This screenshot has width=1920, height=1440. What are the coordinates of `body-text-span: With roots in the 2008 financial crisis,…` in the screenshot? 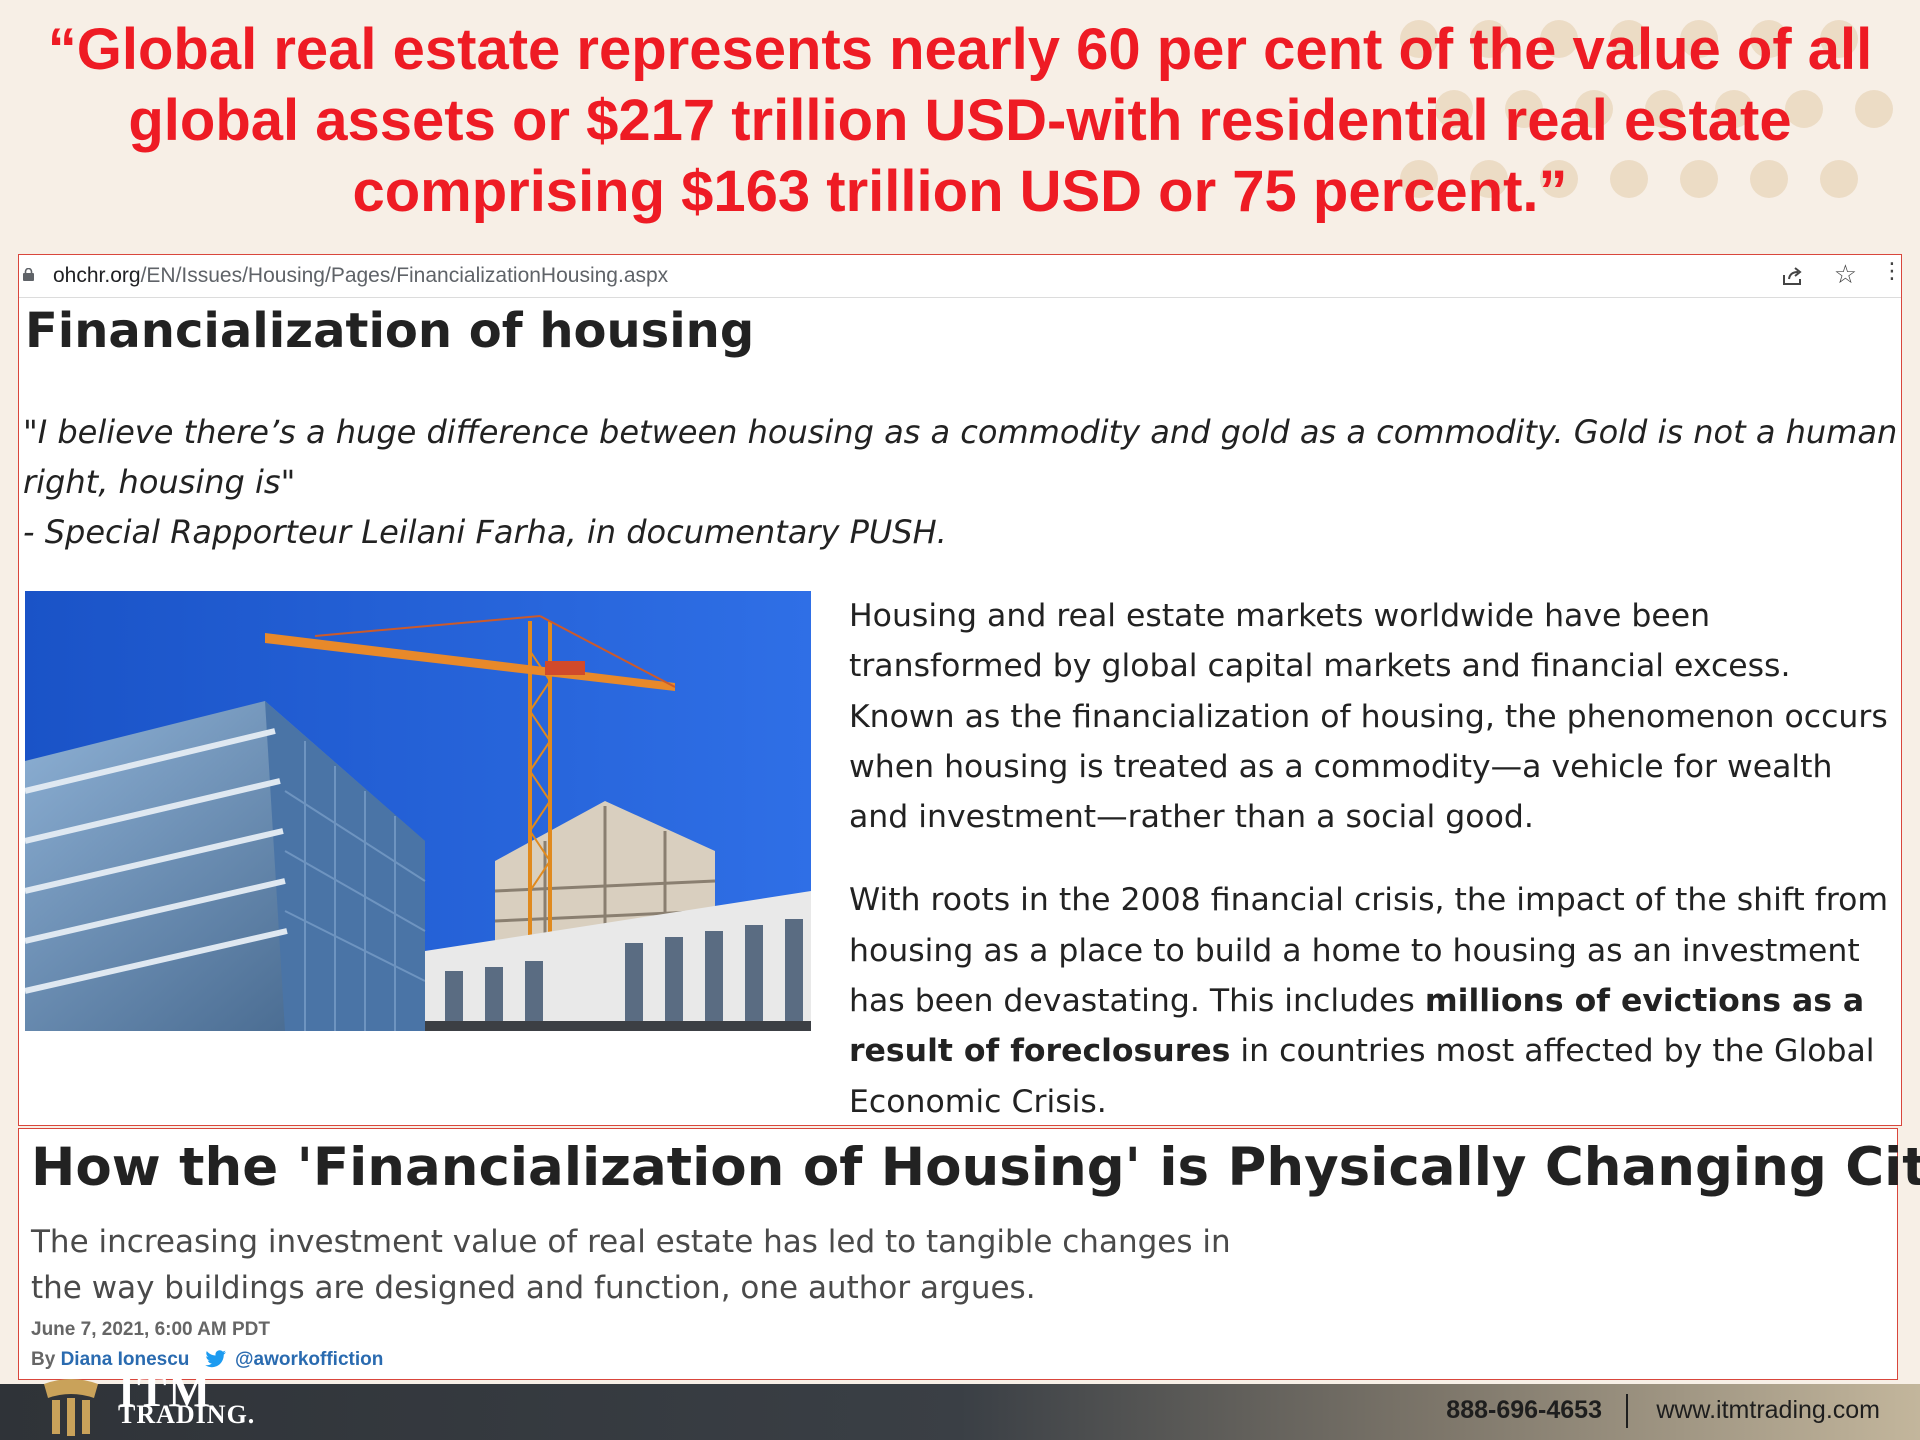 It's located at (1369, 951).